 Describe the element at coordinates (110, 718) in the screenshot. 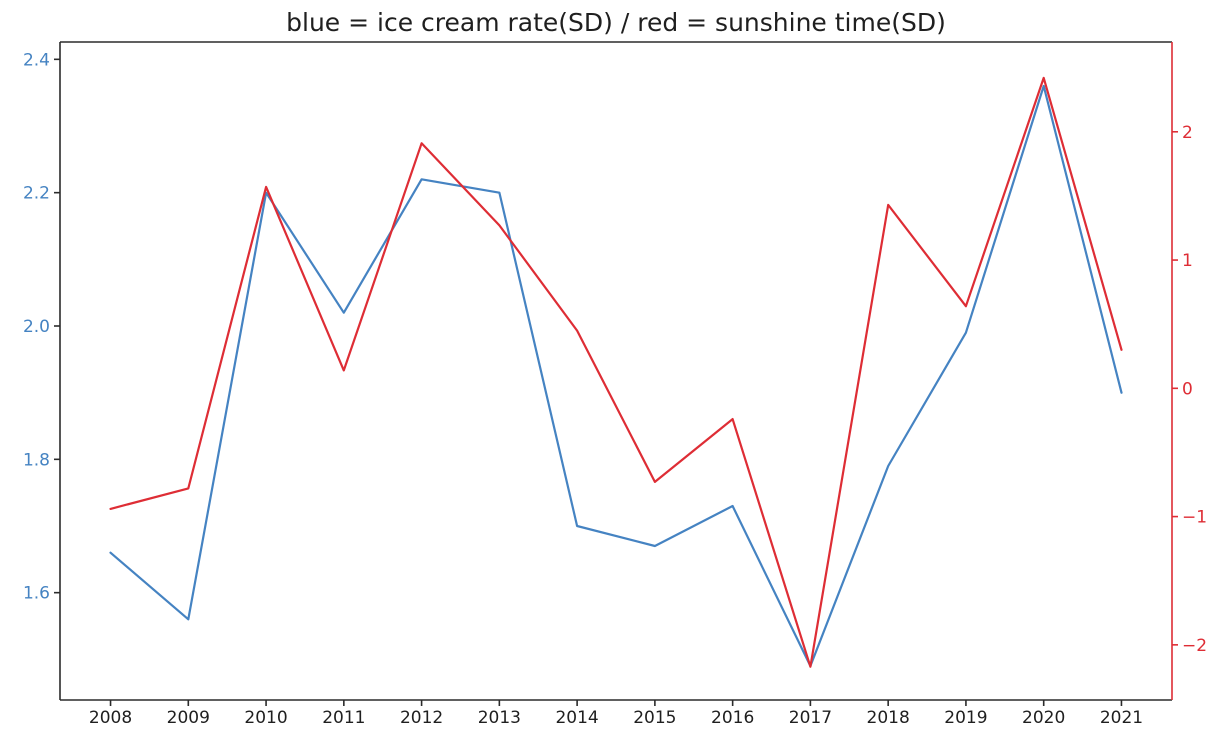

I see `x-axis-tick-label: 2008` at that location.